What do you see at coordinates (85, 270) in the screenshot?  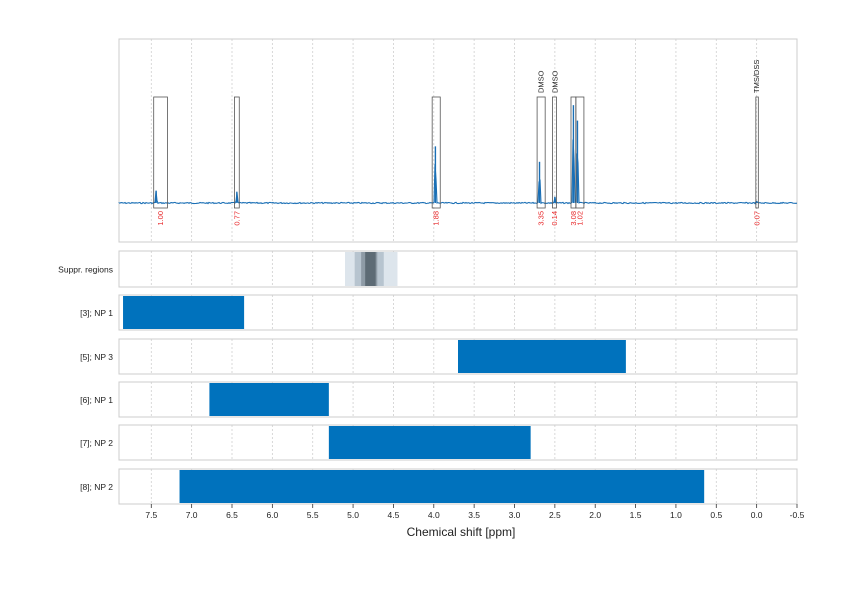 I see `suppression-row-label: Suppr. regions` at bounding box center [85, 270].